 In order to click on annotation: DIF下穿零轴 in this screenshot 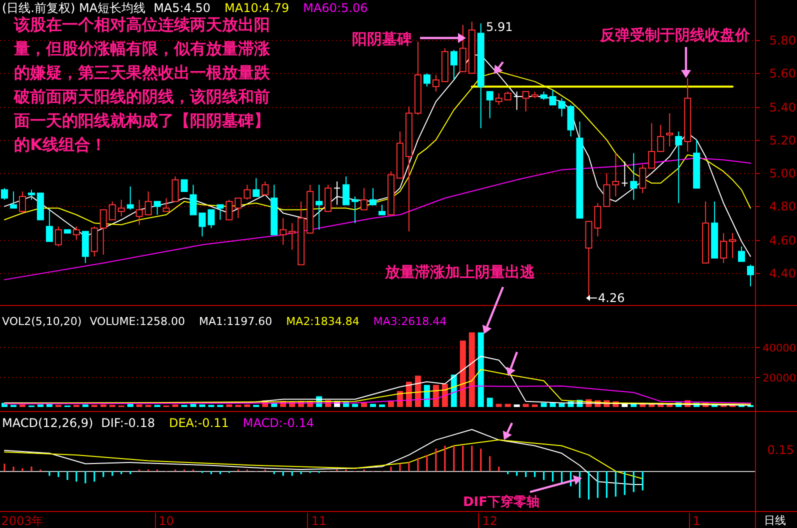, I will do `click(501, 502)`.